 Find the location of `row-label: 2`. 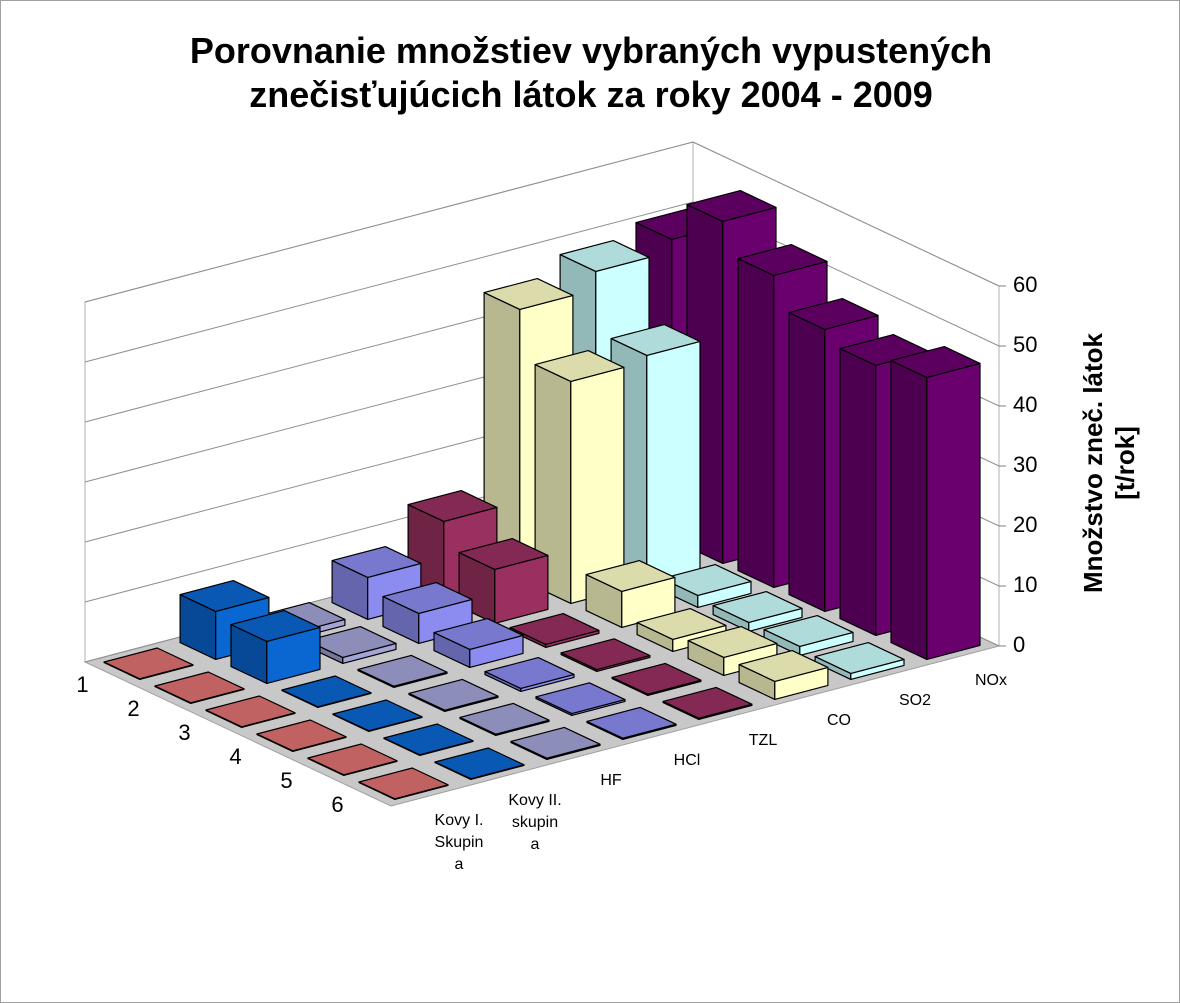

row-label: 2 is located at coordinates (133, 708).